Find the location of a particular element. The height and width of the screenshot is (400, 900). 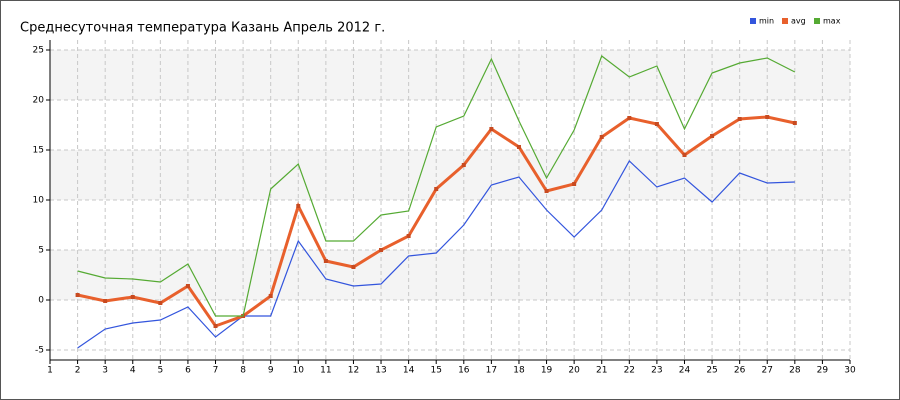

x-tick-label: 10 is located at coordinates (299, 371).